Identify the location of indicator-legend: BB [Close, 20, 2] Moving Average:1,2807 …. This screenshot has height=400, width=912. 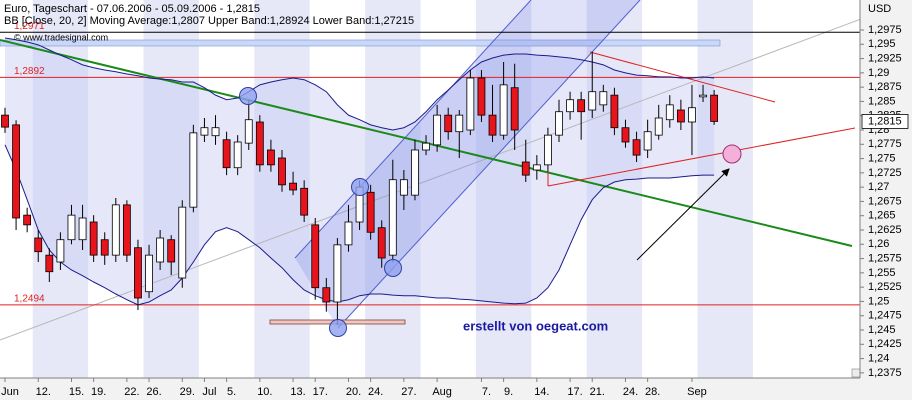
(209, 21).